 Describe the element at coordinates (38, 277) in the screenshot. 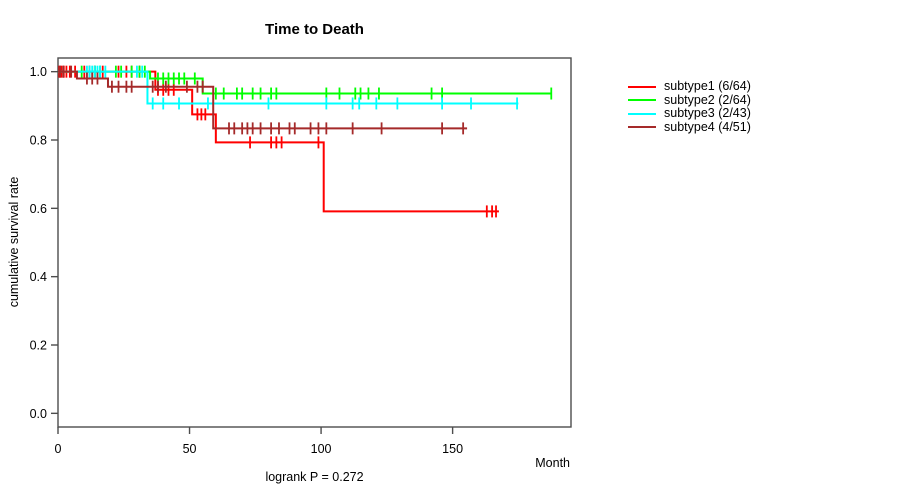

I see `y-tick-label: 0.4` at that location.